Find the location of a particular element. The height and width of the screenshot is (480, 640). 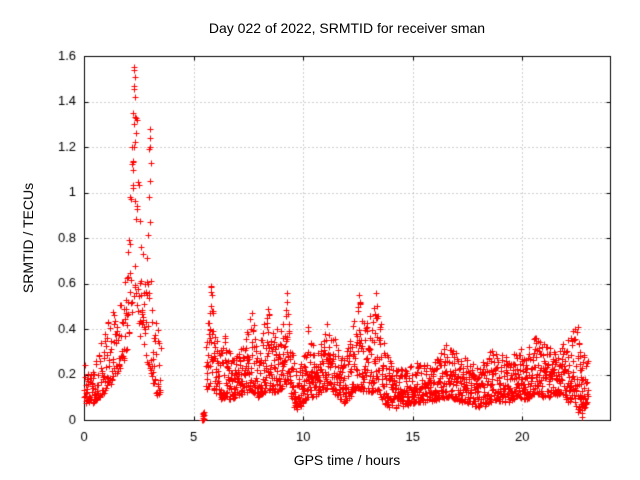

x-axis-label: GPS time / hours is located at coordinates (347, 460).